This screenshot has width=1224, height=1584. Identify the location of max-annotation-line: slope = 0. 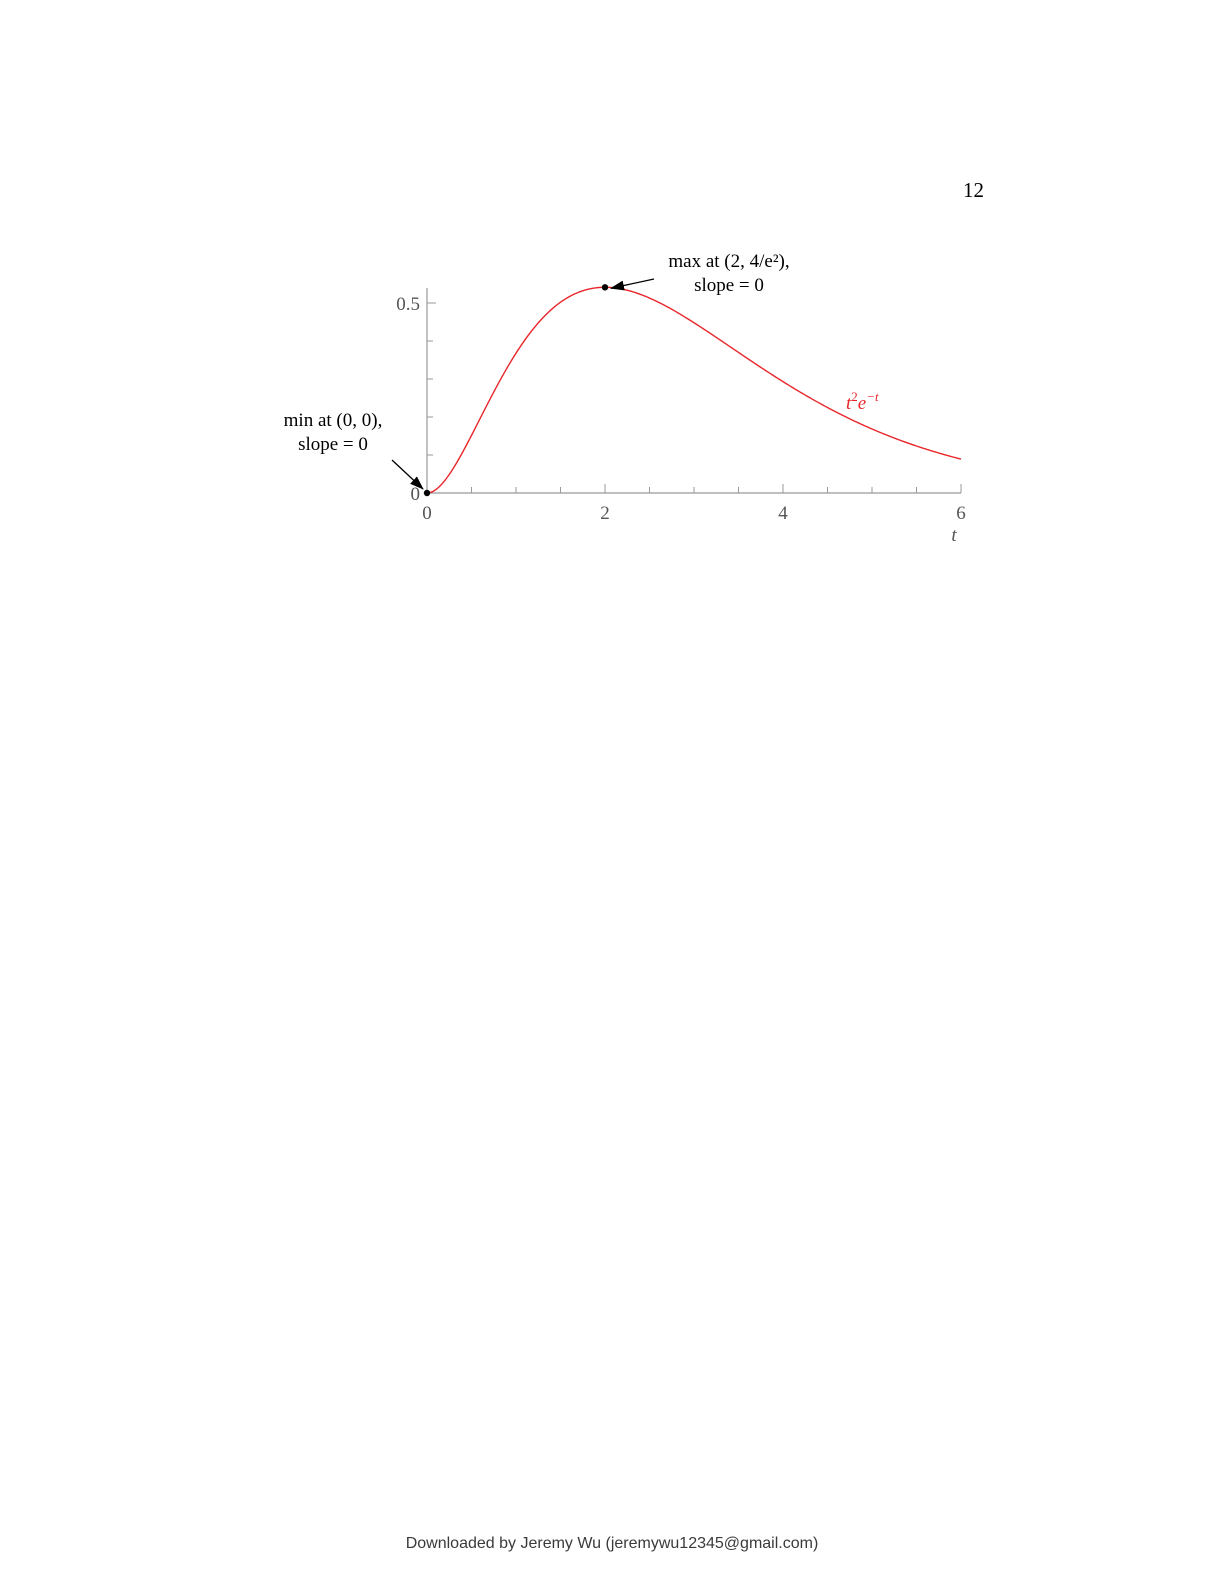
(729, 285).